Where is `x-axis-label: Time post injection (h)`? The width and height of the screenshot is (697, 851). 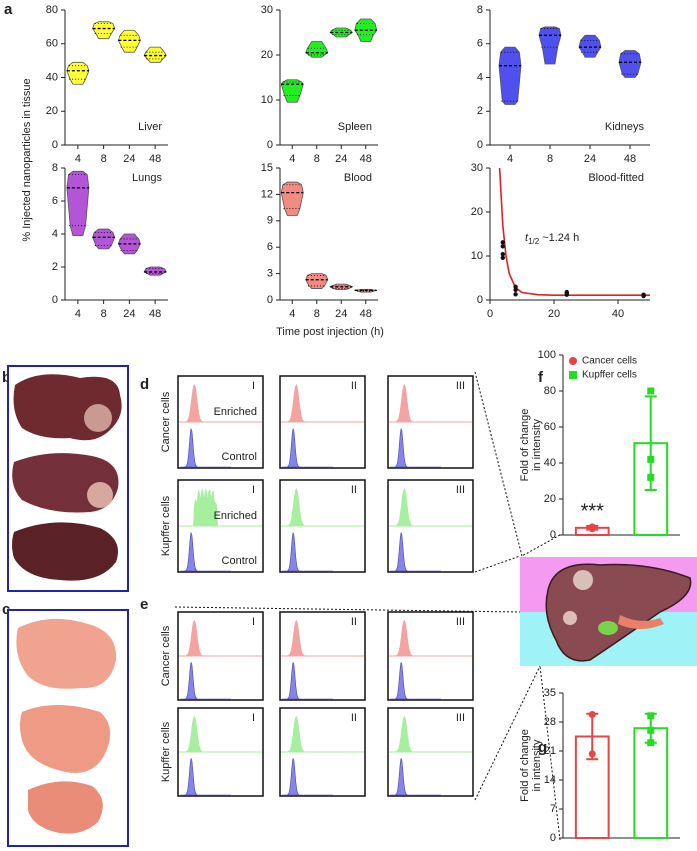 x-axis-label: Time post injection (h) is located at coordinates (330, 332).